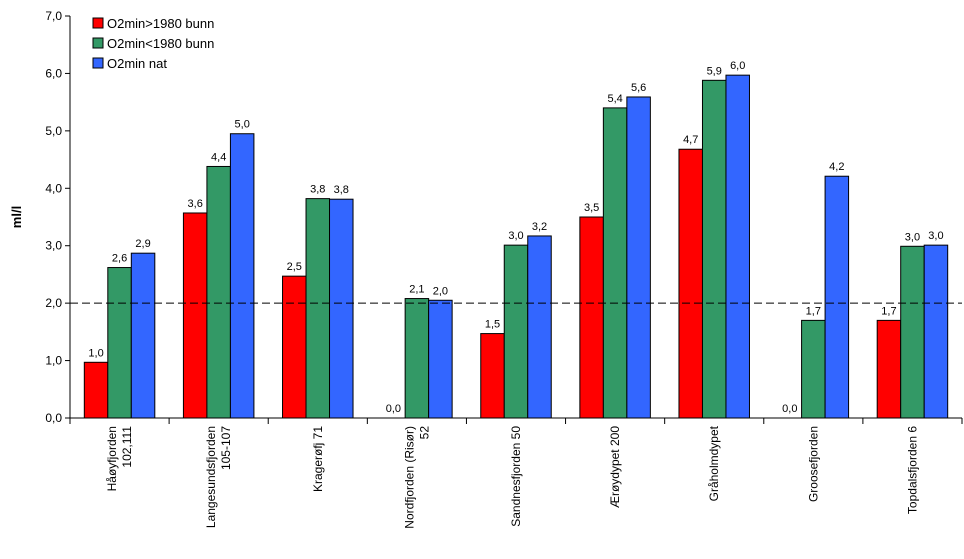 The image size is (964, 559). I want to click on data-label: 5,0, so click(242, 125).